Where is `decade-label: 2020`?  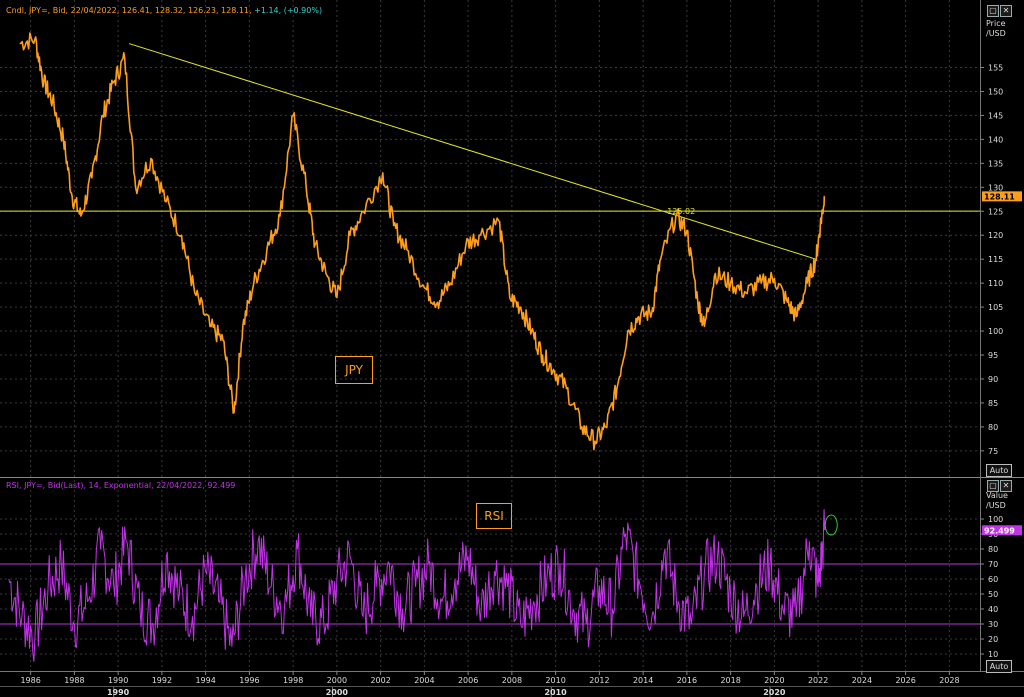 decade-label: 2020 is located at coordinates (774, 692).